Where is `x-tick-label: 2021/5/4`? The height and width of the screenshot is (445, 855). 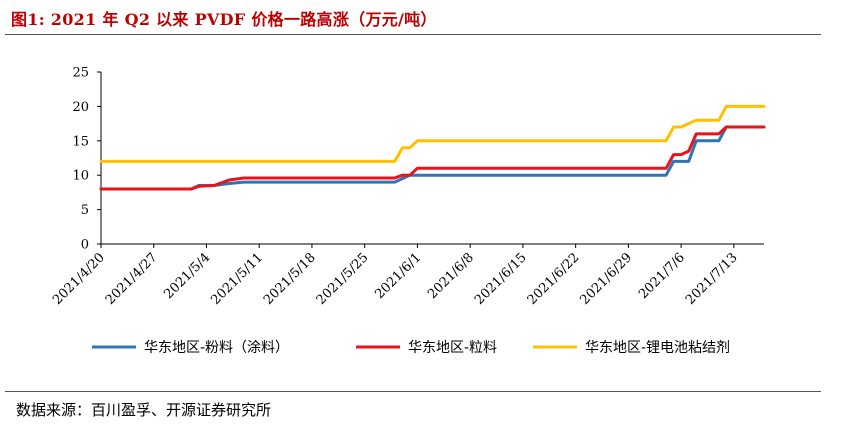
x-tick-label: 2021/5/4 is located at coordinates (187, 276).